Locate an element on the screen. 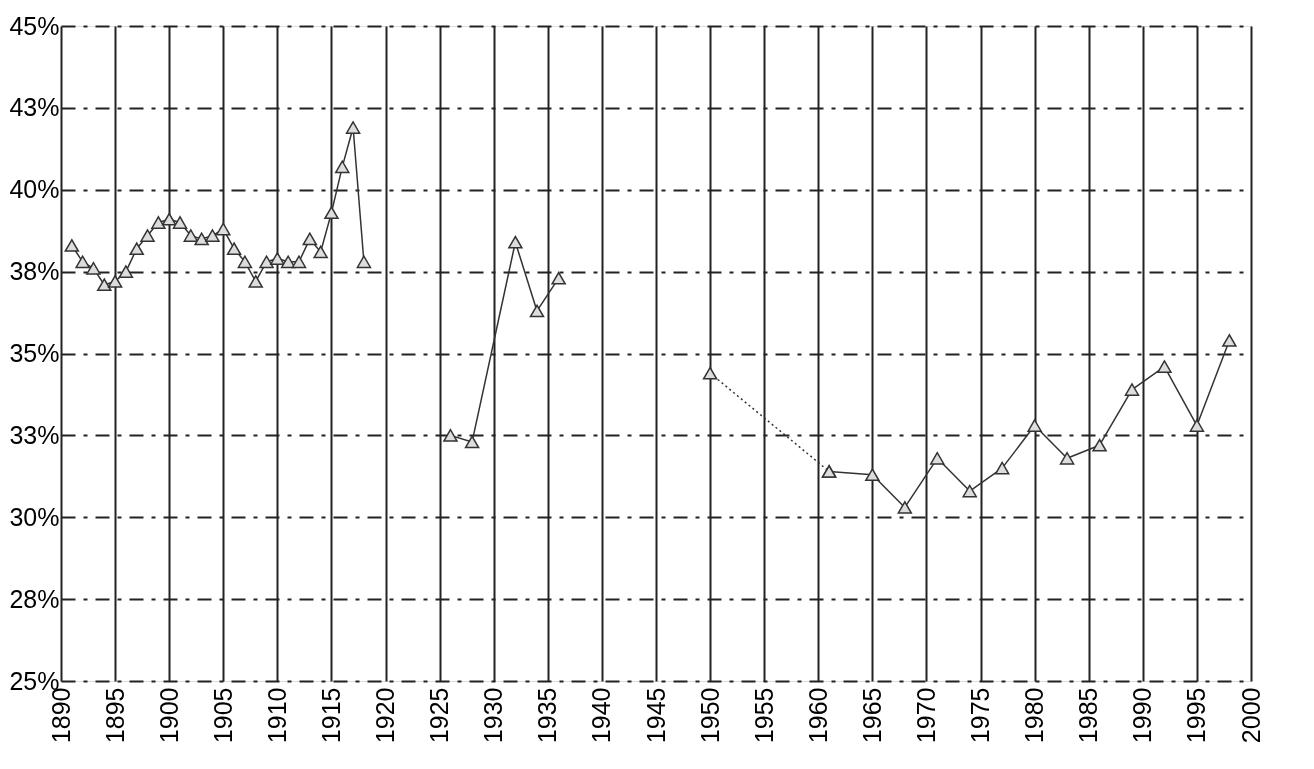 This screenshot has height=769, width=1314. x-tick-label: 1955 is located at coordinates (763, 715).